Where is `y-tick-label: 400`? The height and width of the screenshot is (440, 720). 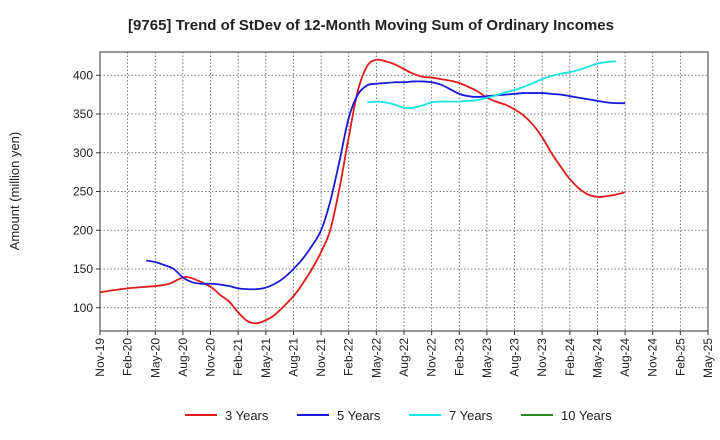
y-tick-label: 400 is located at coordinates (83, 75).